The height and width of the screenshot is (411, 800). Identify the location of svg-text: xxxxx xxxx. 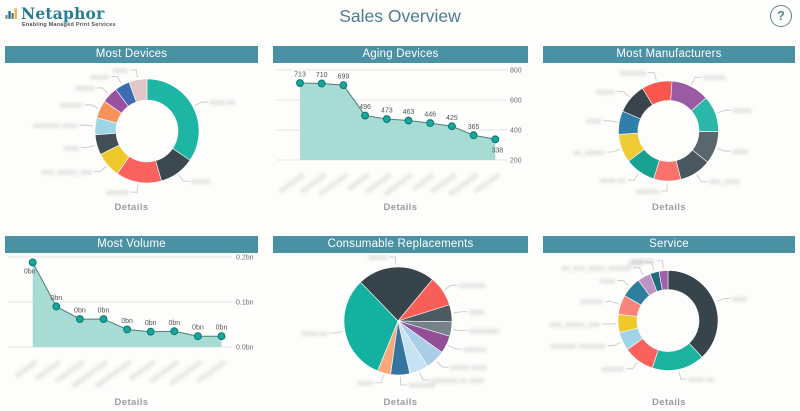
(468, 367).